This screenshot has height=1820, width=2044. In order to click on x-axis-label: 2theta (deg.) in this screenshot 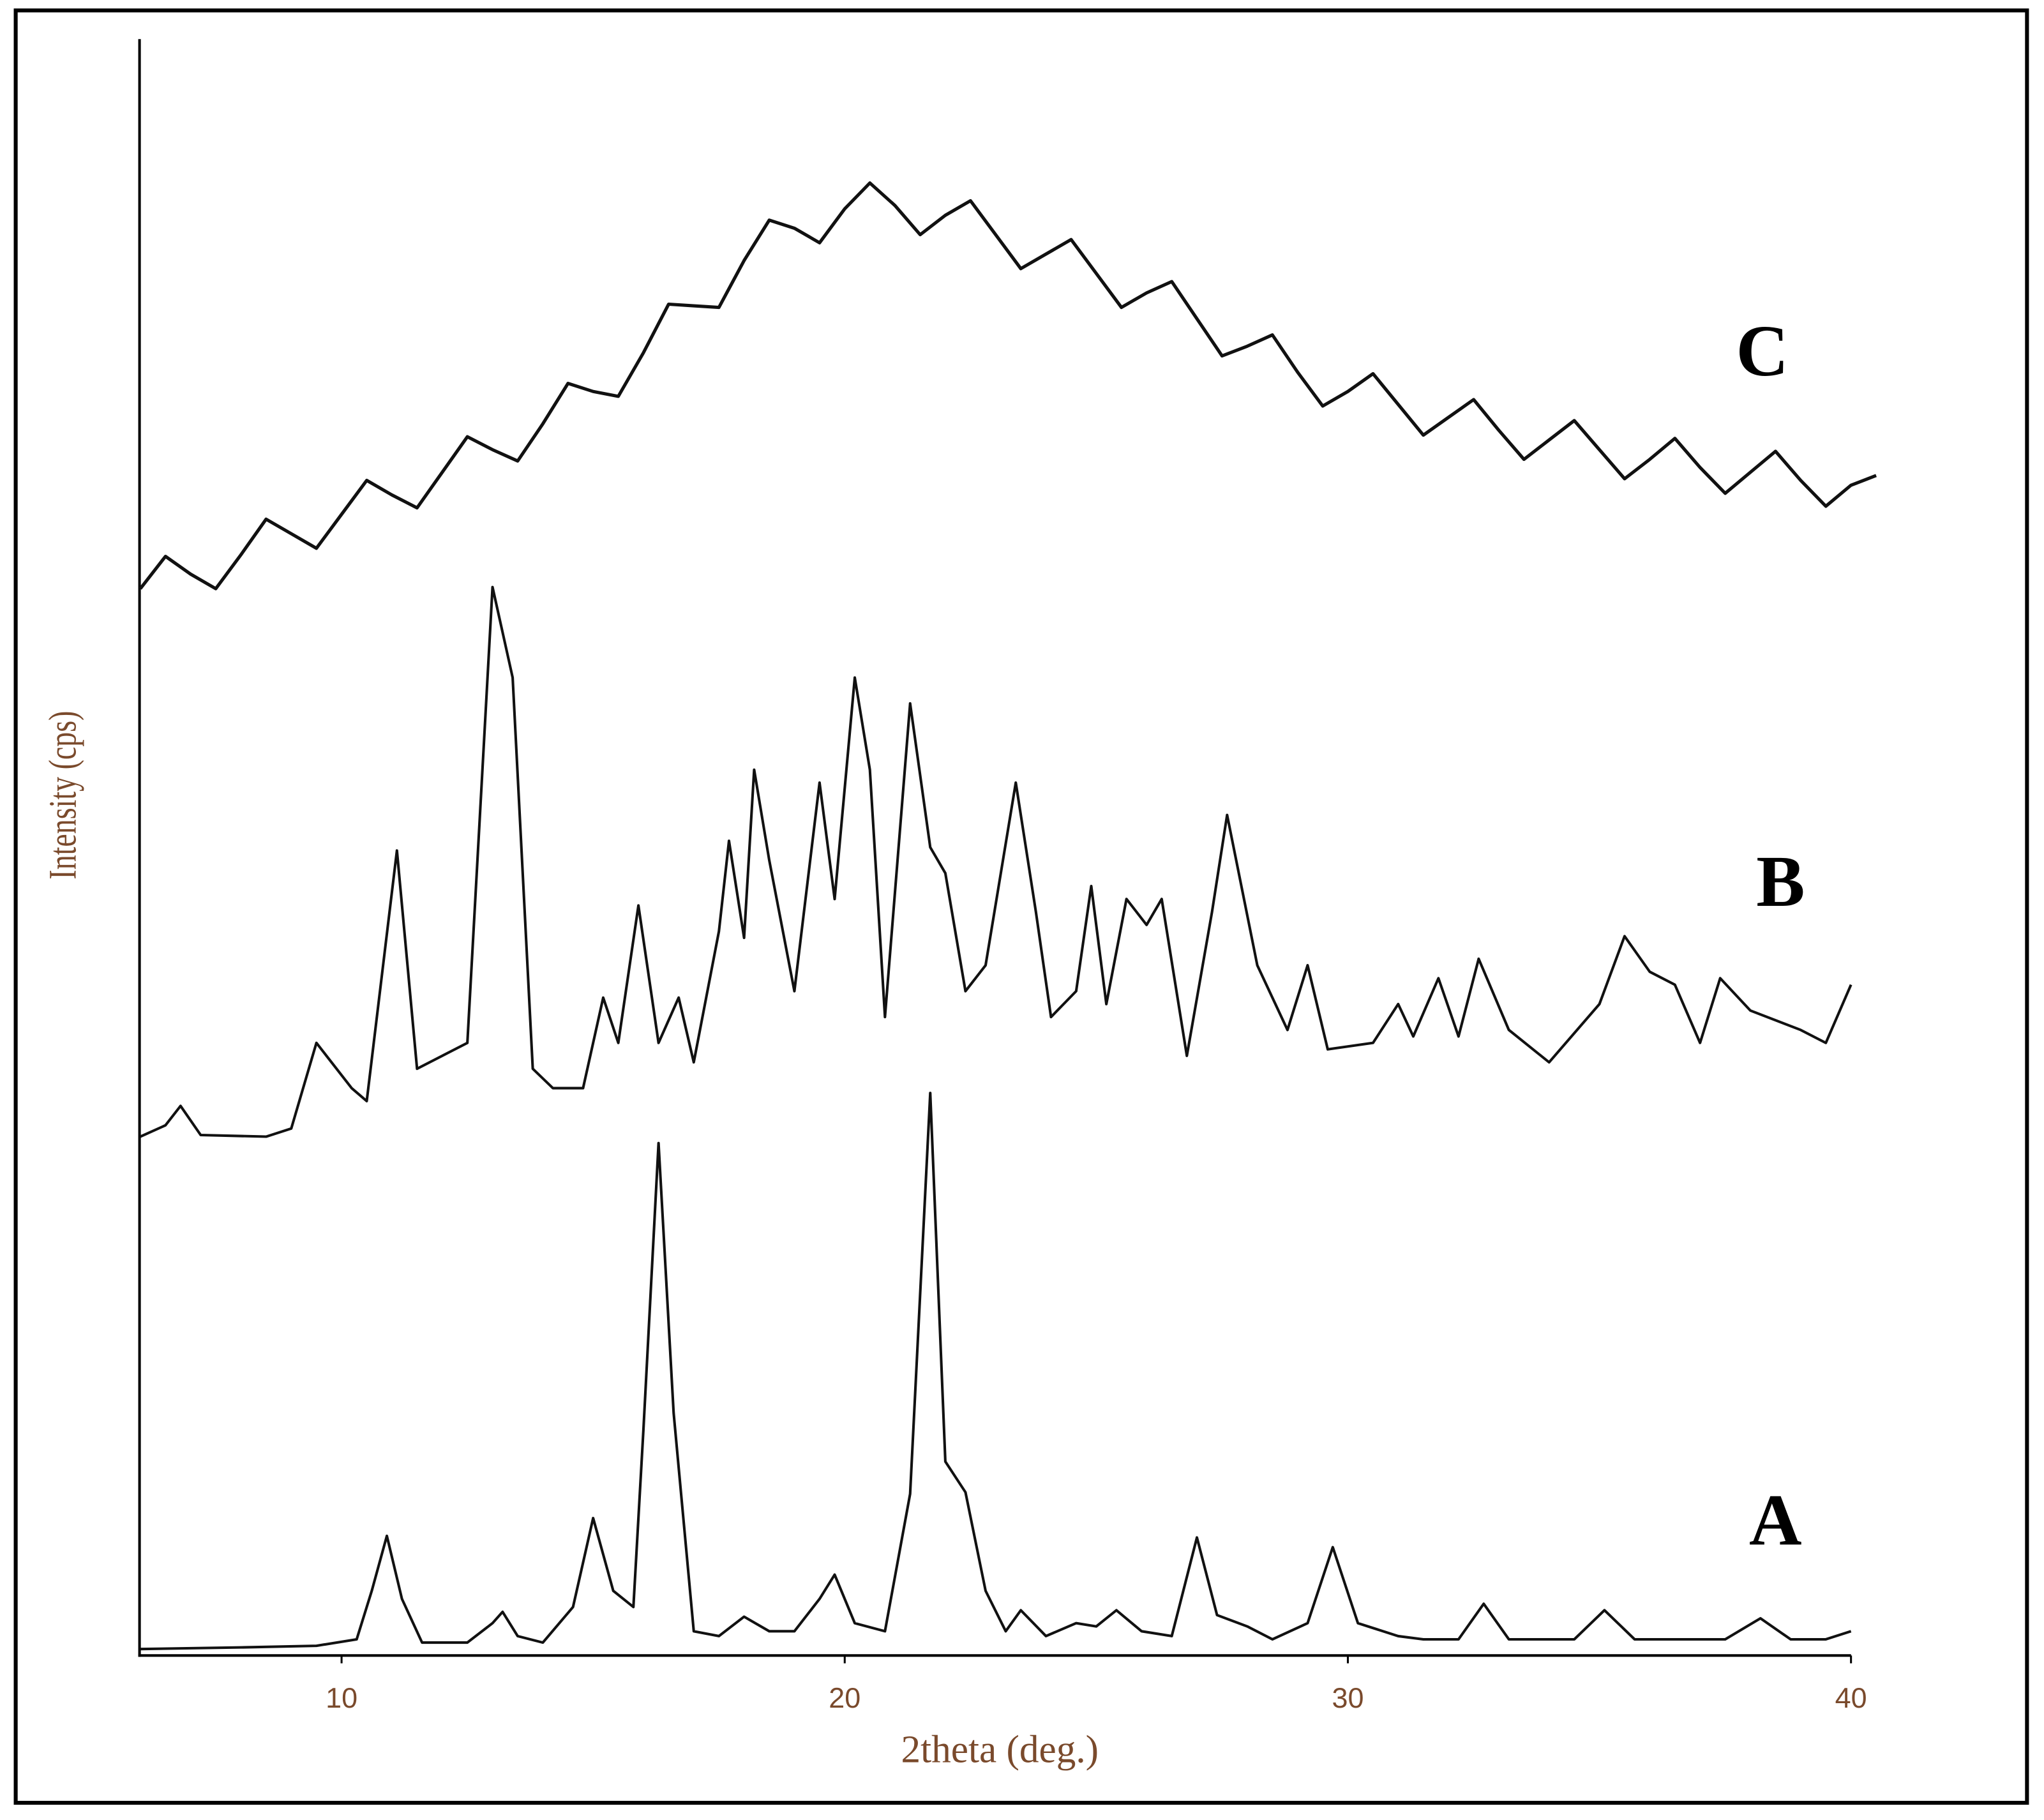, I will do `click(1000, 1750)`.